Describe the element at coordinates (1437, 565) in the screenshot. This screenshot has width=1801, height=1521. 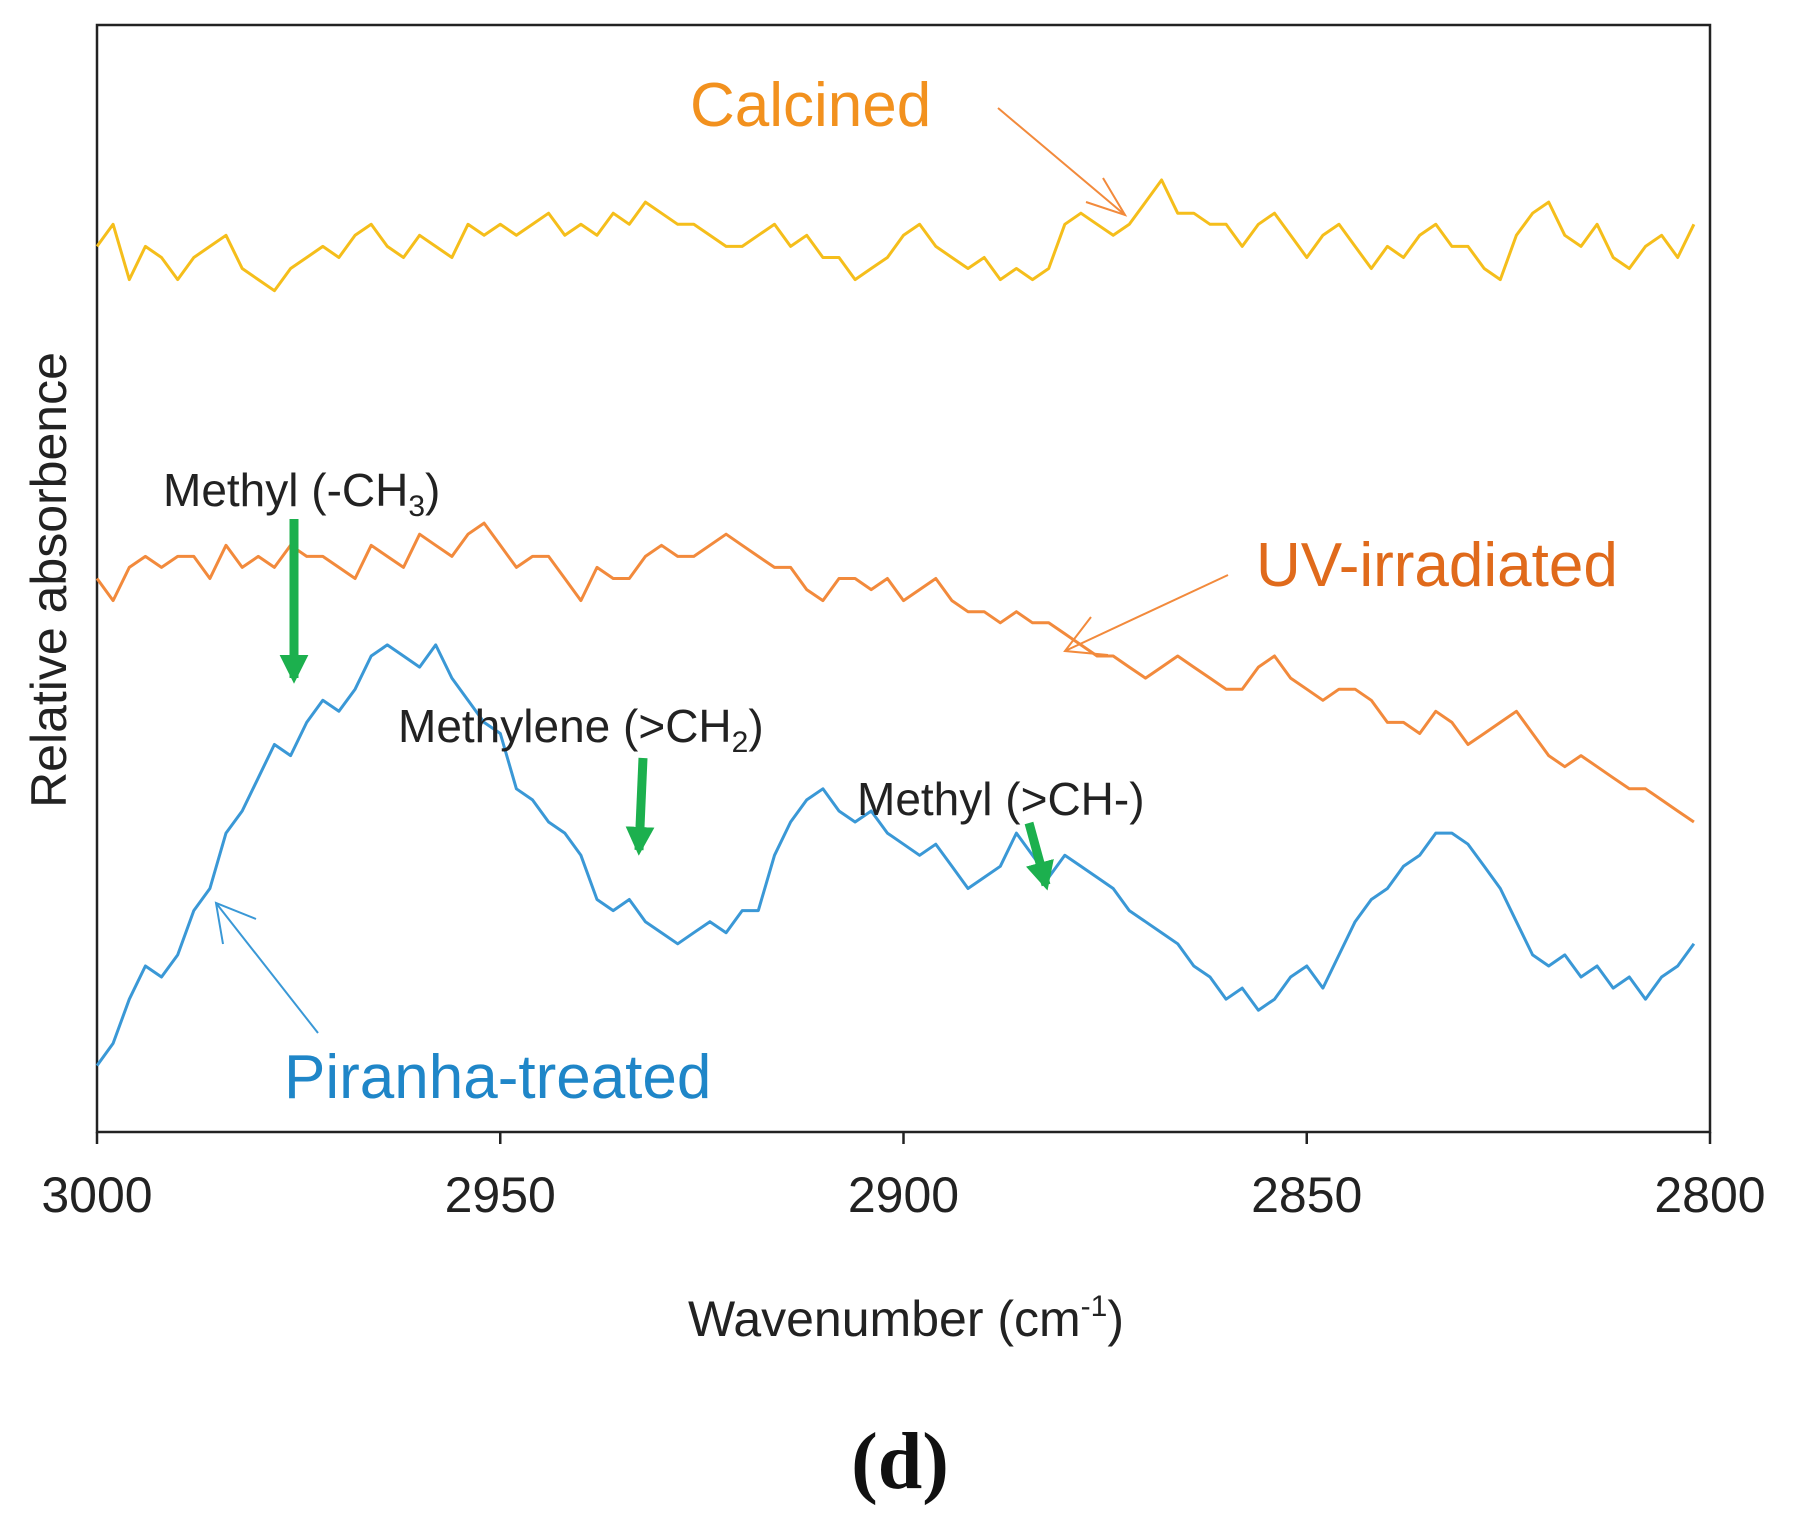
I see `series-label-uv-irradiated: UV-irradiated` at that location.